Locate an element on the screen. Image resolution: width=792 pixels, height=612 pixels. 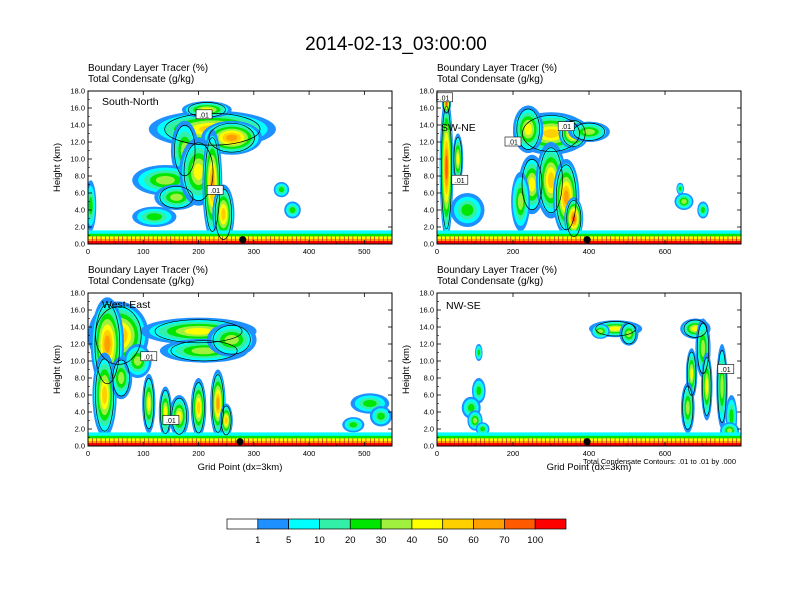
x-tick-label: 600 is located at coordinates (665, 453).